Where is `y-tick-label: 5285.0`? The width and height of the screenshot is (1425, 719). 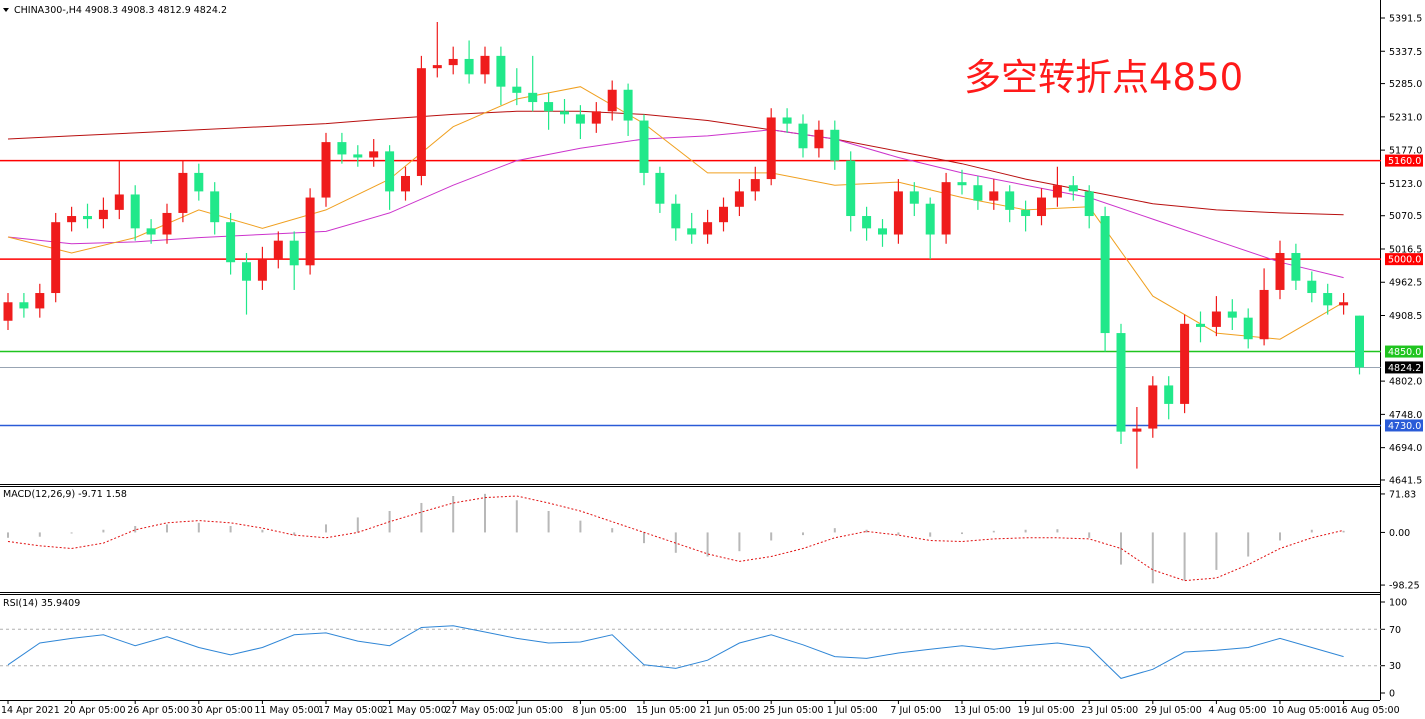
y-tick-label: 5285.0 is located at coordinates (1405, 84).